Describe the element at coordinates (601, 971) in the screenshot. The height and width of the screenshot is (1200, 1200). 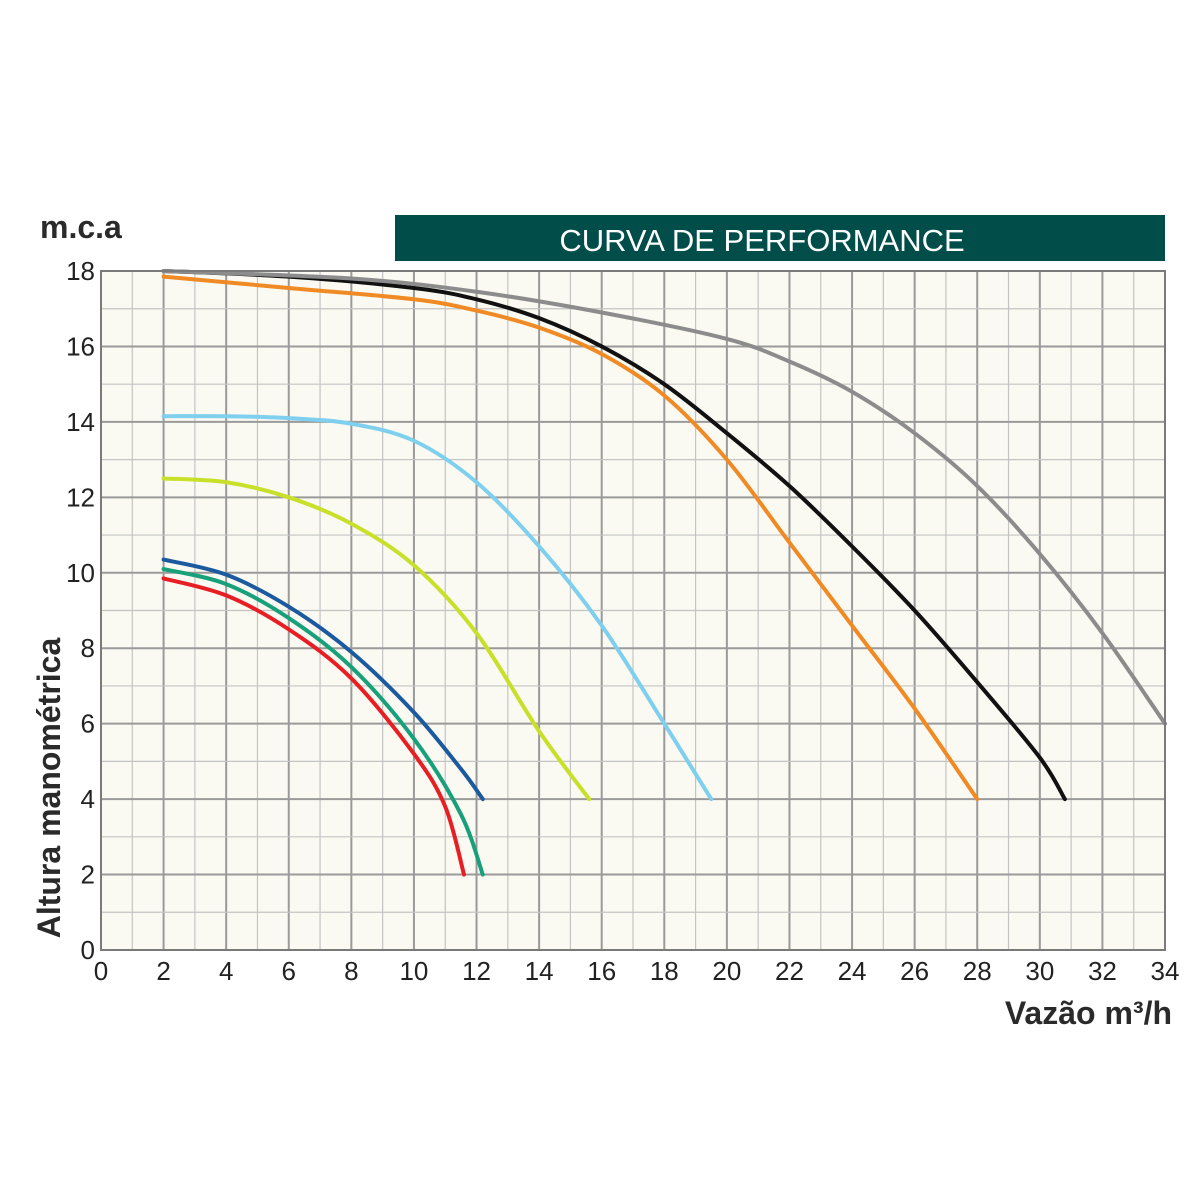
I see `x-tick-label: 16` at that location.